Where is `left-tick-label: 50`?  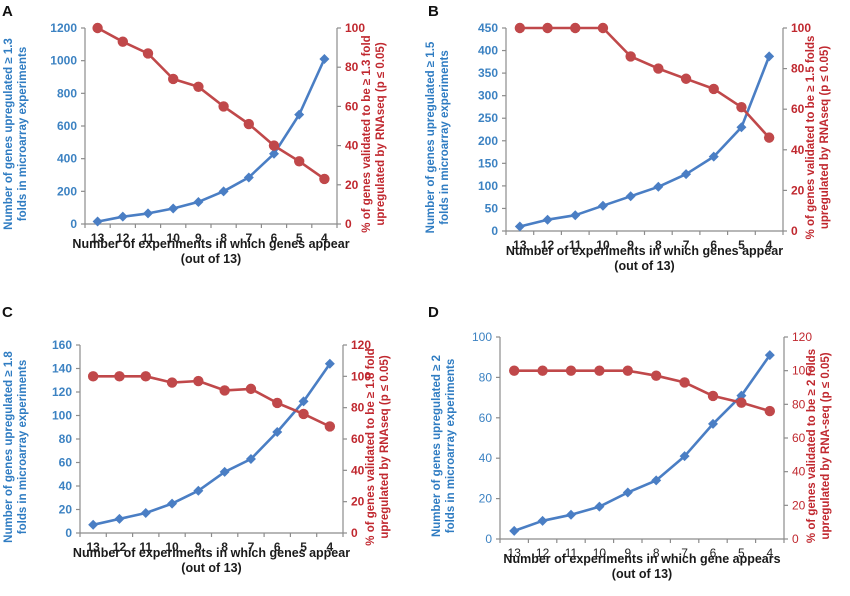
left-tick-label: 50 is located at coordinates (492, 208).